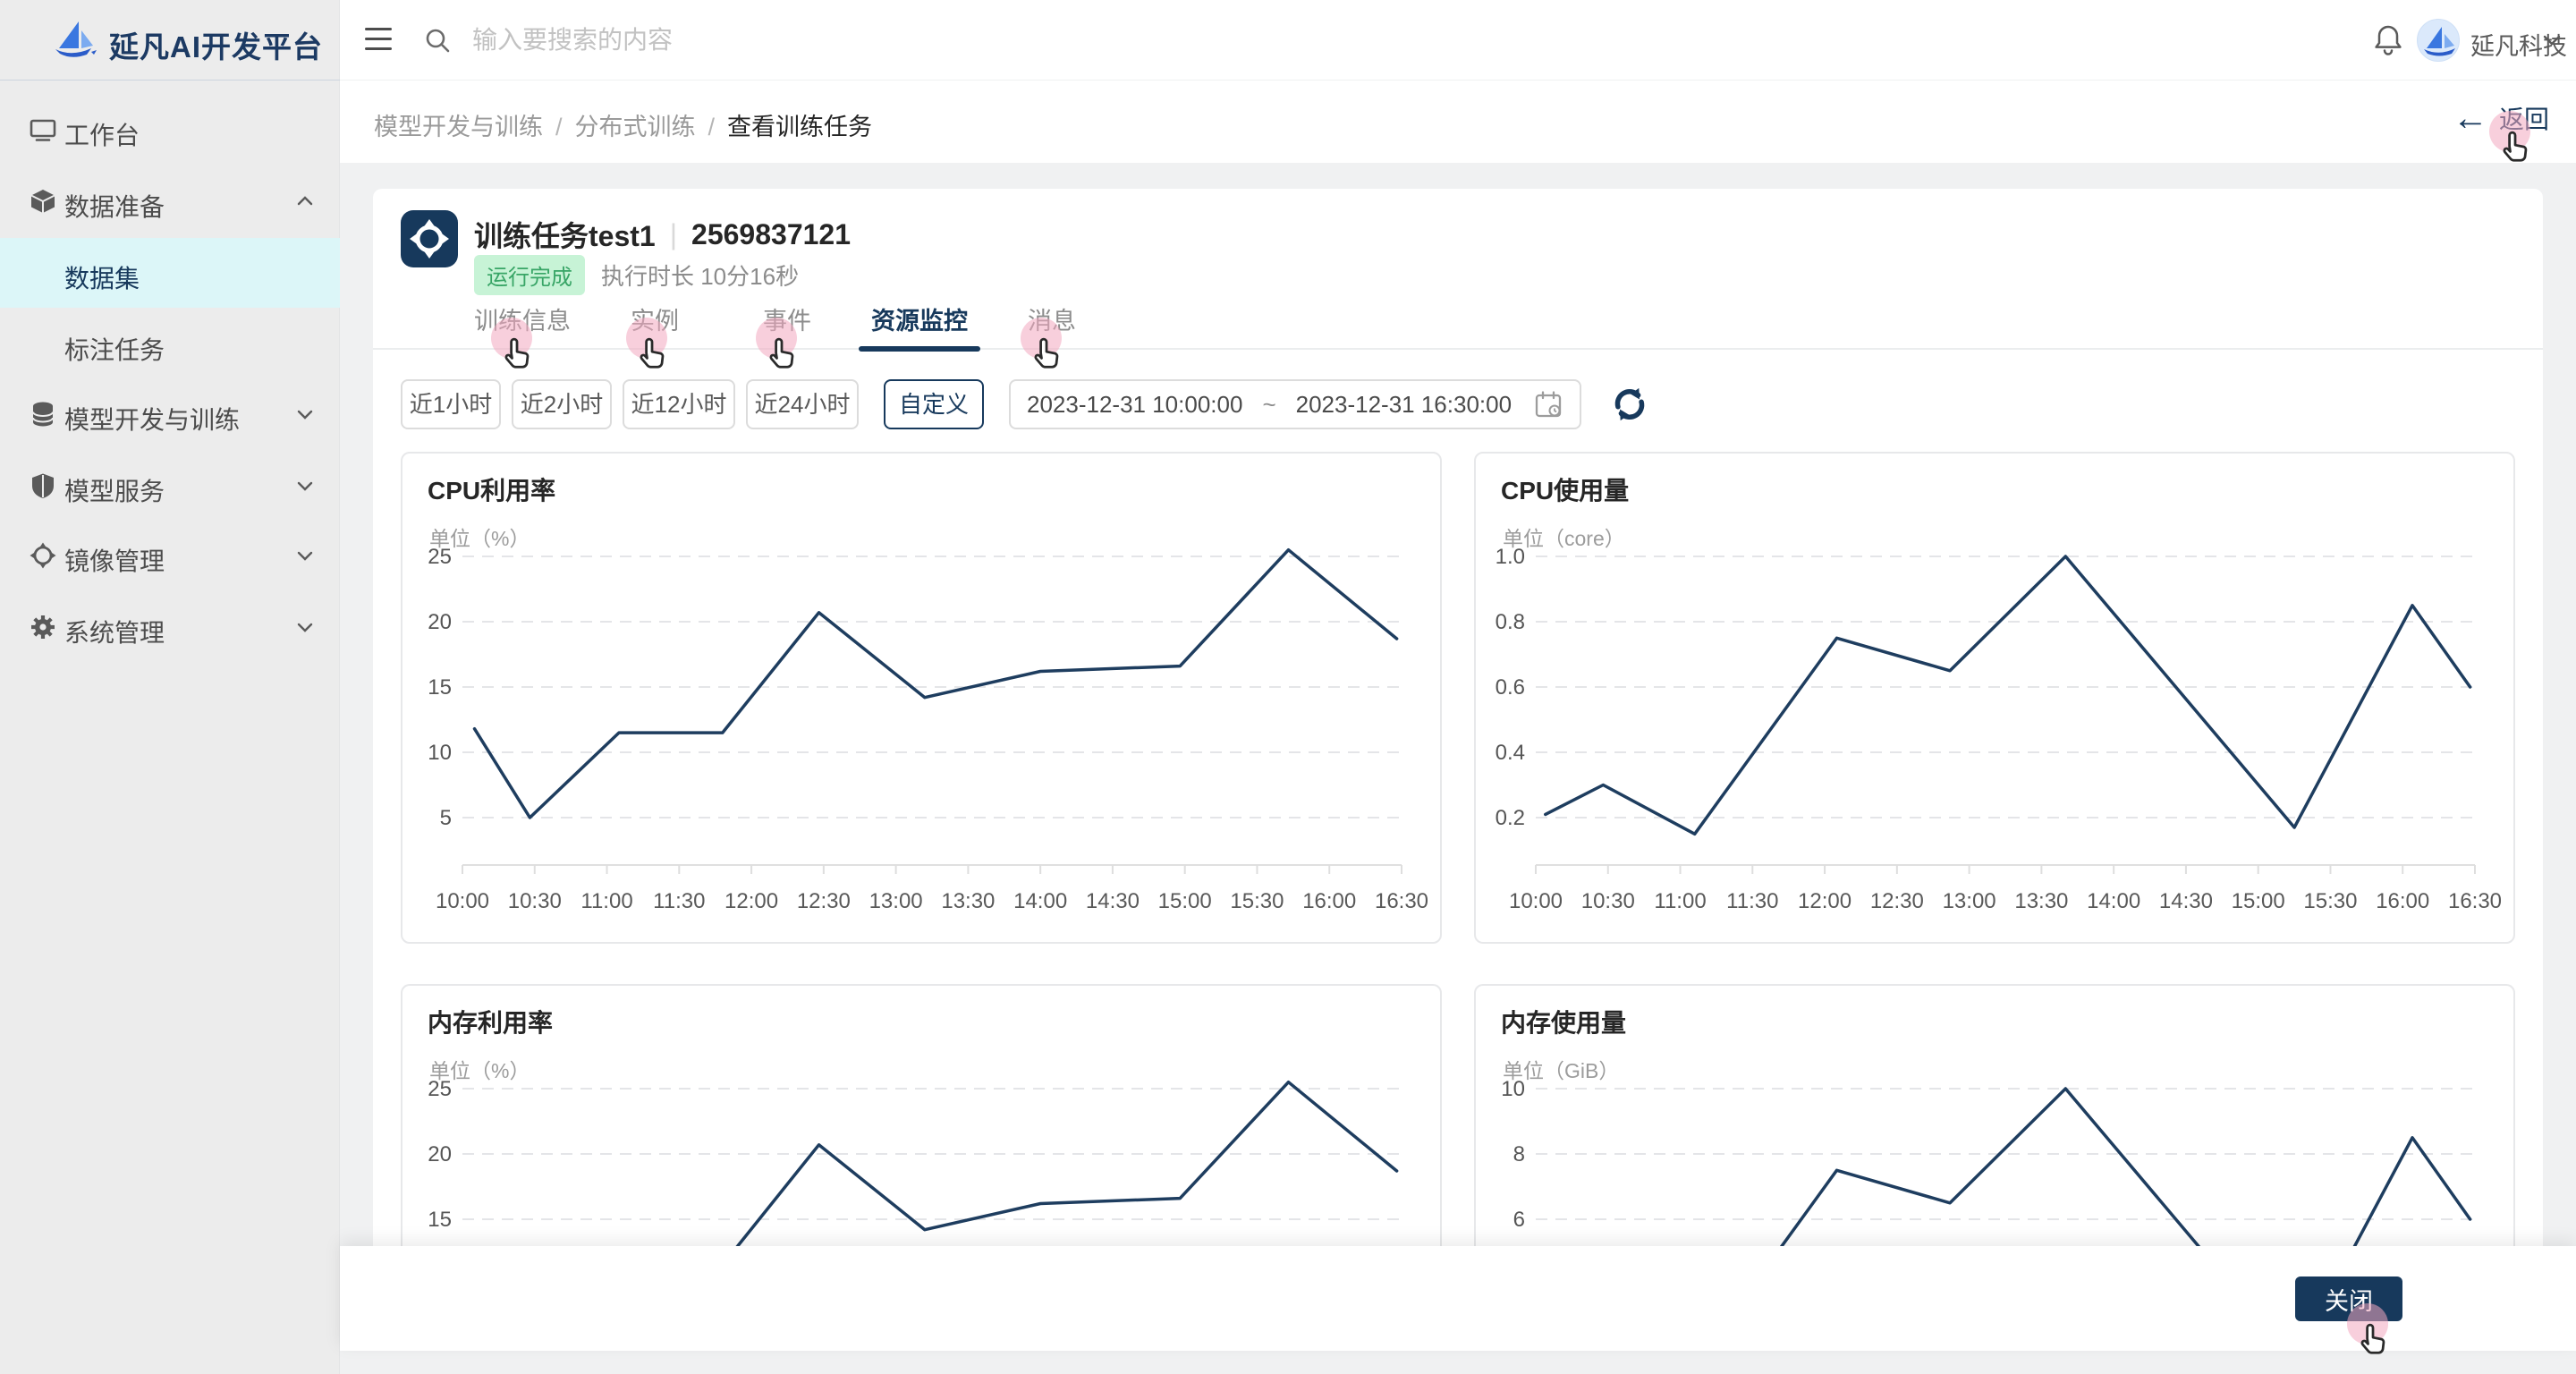  I want to click on task-type-icon, so click(429, 238).